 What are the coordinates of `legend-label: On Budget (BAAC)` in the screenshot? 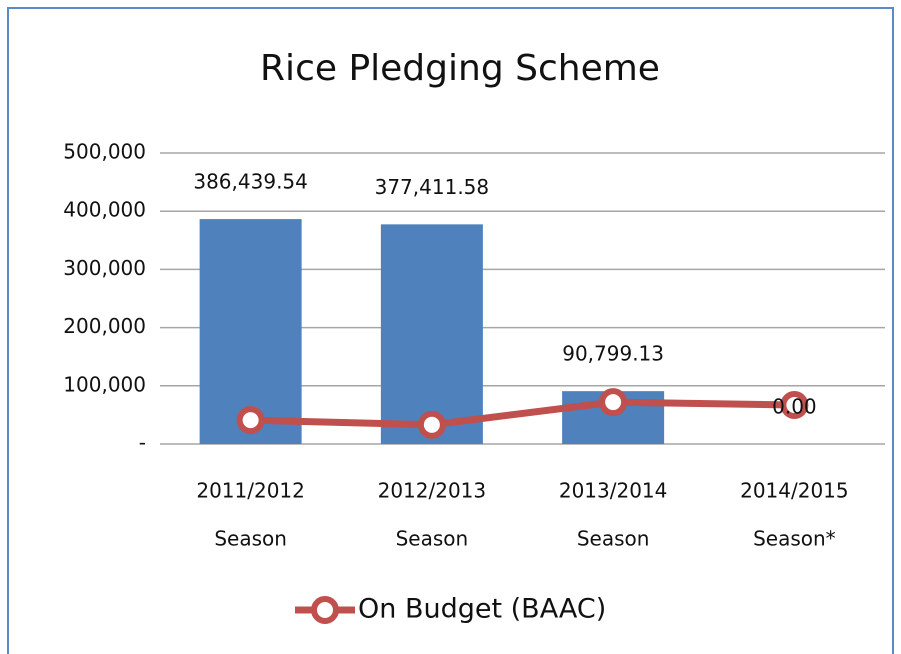 It's located at (482, 609).